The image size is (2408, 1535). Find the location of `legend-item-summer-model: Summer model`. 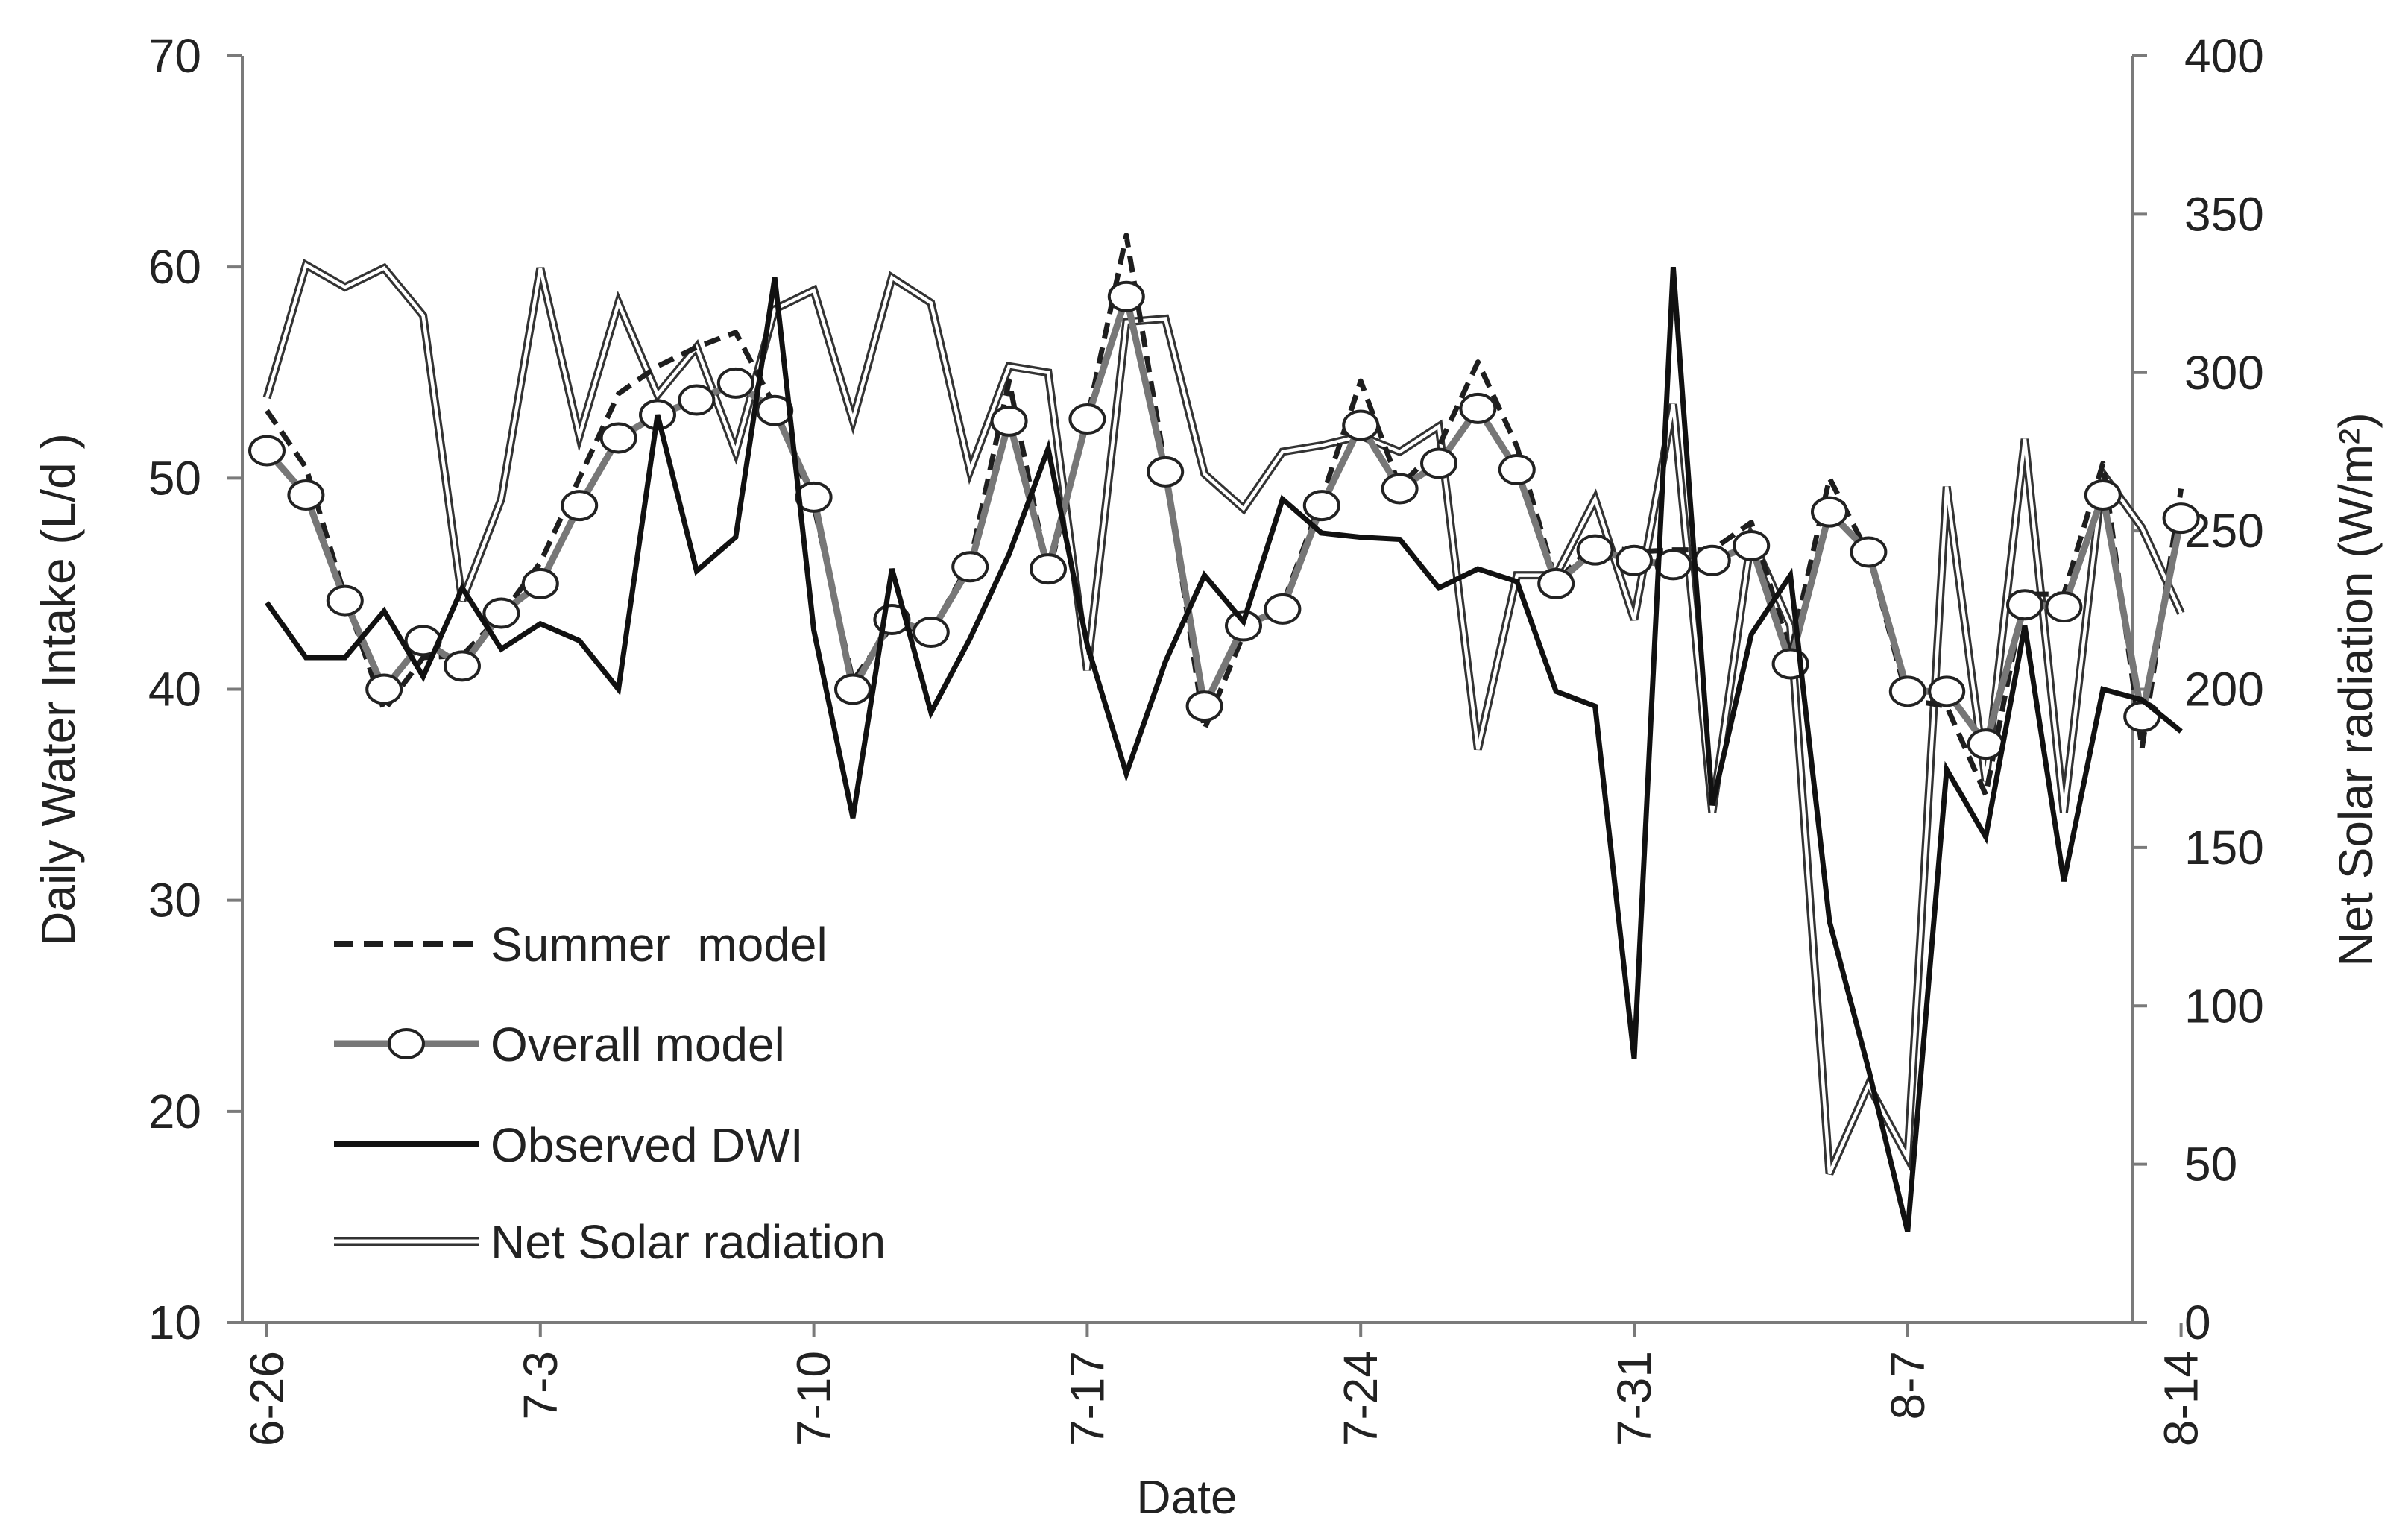

legend-item-summer-model: Summer model is located at coordinates (581, 945).